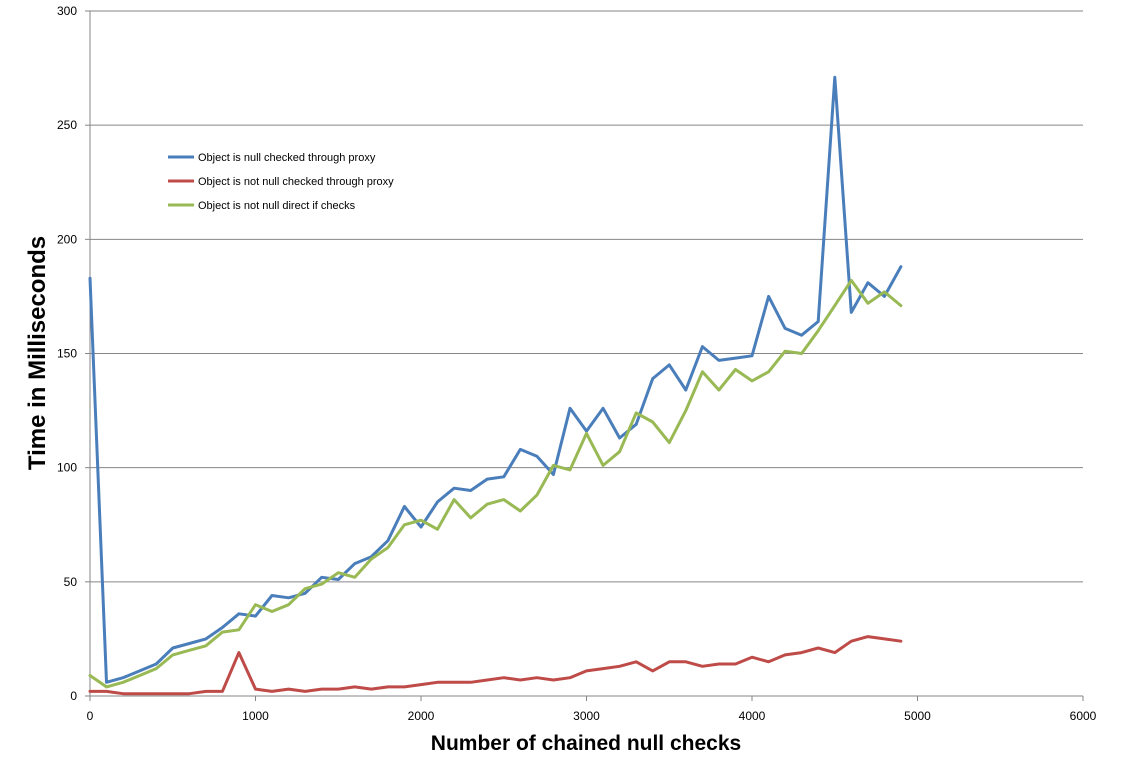 The width and height of the screenshot is (1137, 769). I want to click on x-axis-title: Number of chained null checks, so click(586, 743).